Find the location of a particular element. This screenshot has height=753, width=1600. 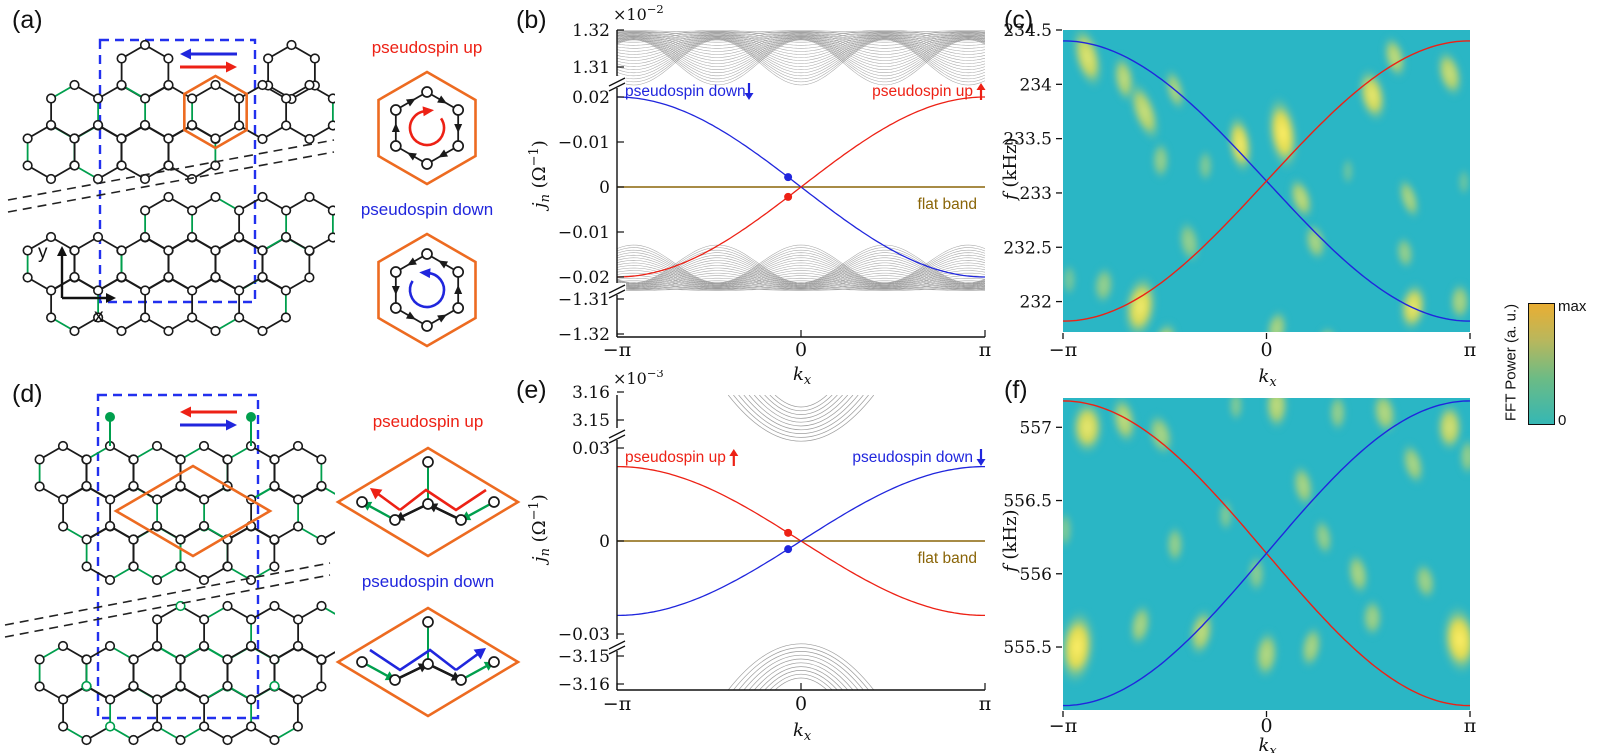

marker-blue-dot is located at coordinates (788, 549).